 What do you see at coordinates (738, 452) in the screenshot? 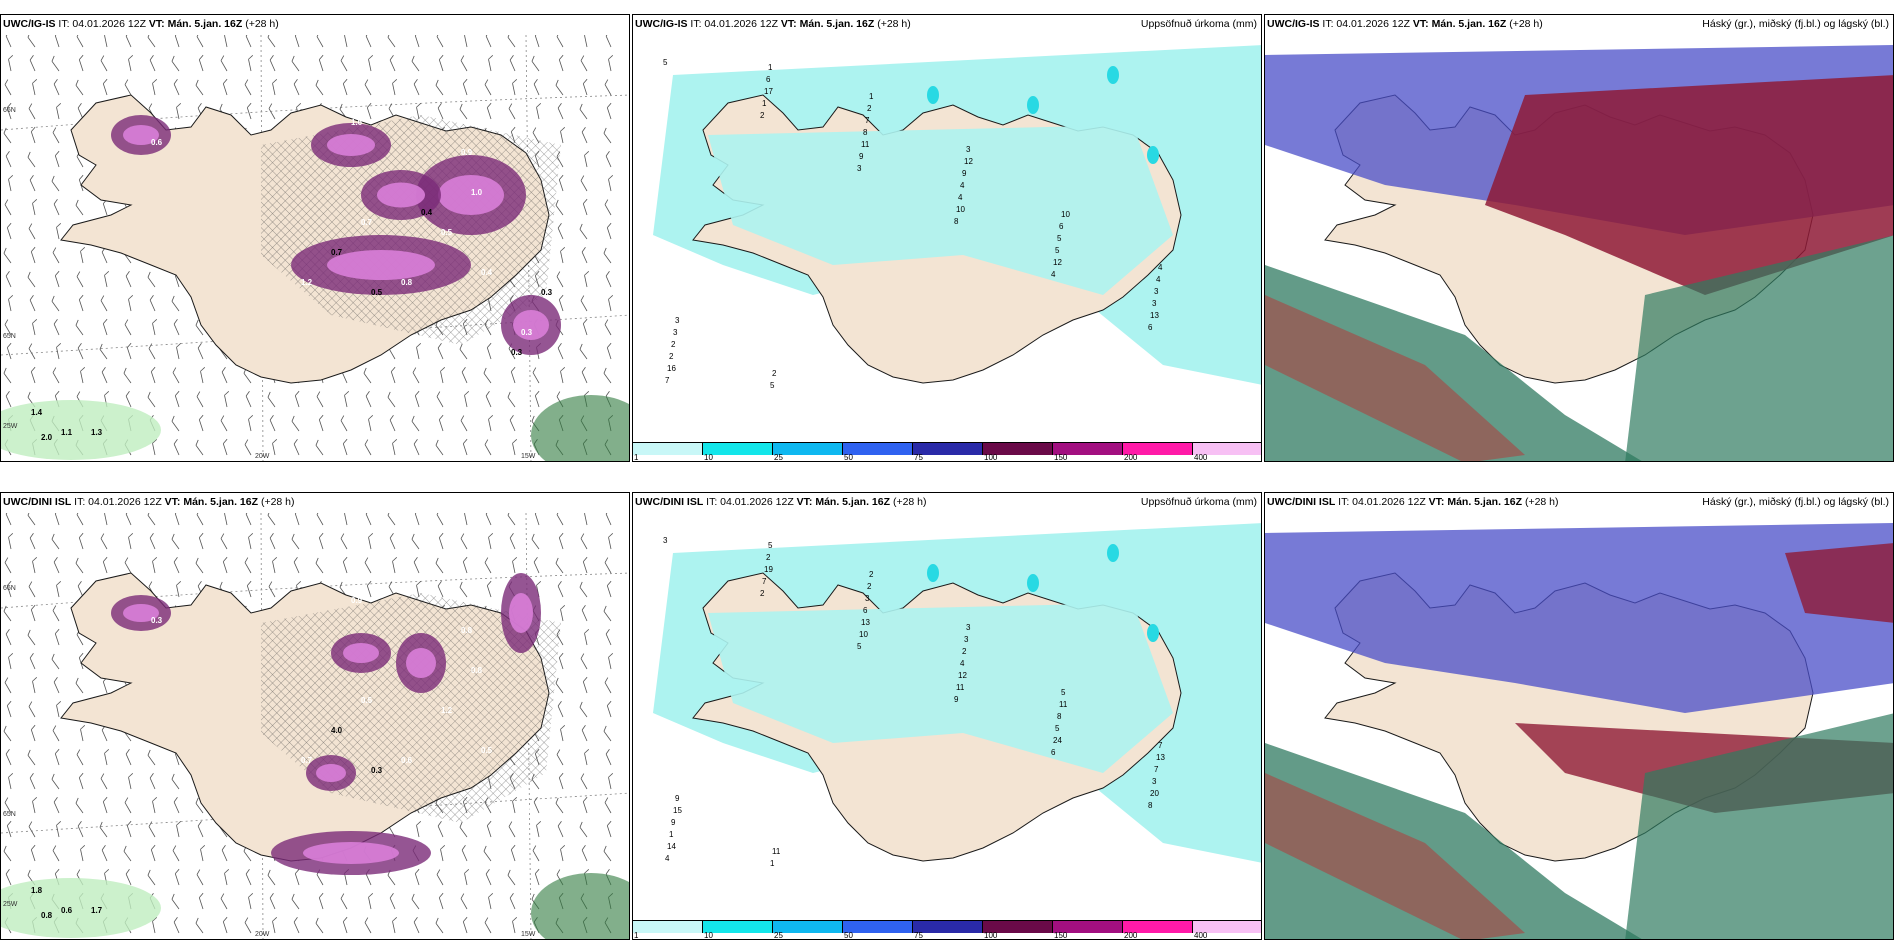
I see `colorbar-segment: 10` at bounding box center [738, 452].